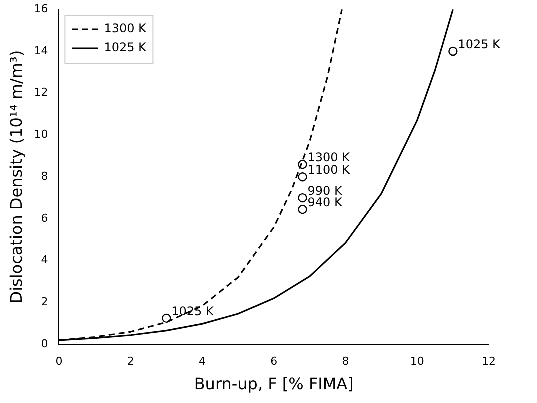  I want to click on y-tick-label: 8, so click(44, 176).